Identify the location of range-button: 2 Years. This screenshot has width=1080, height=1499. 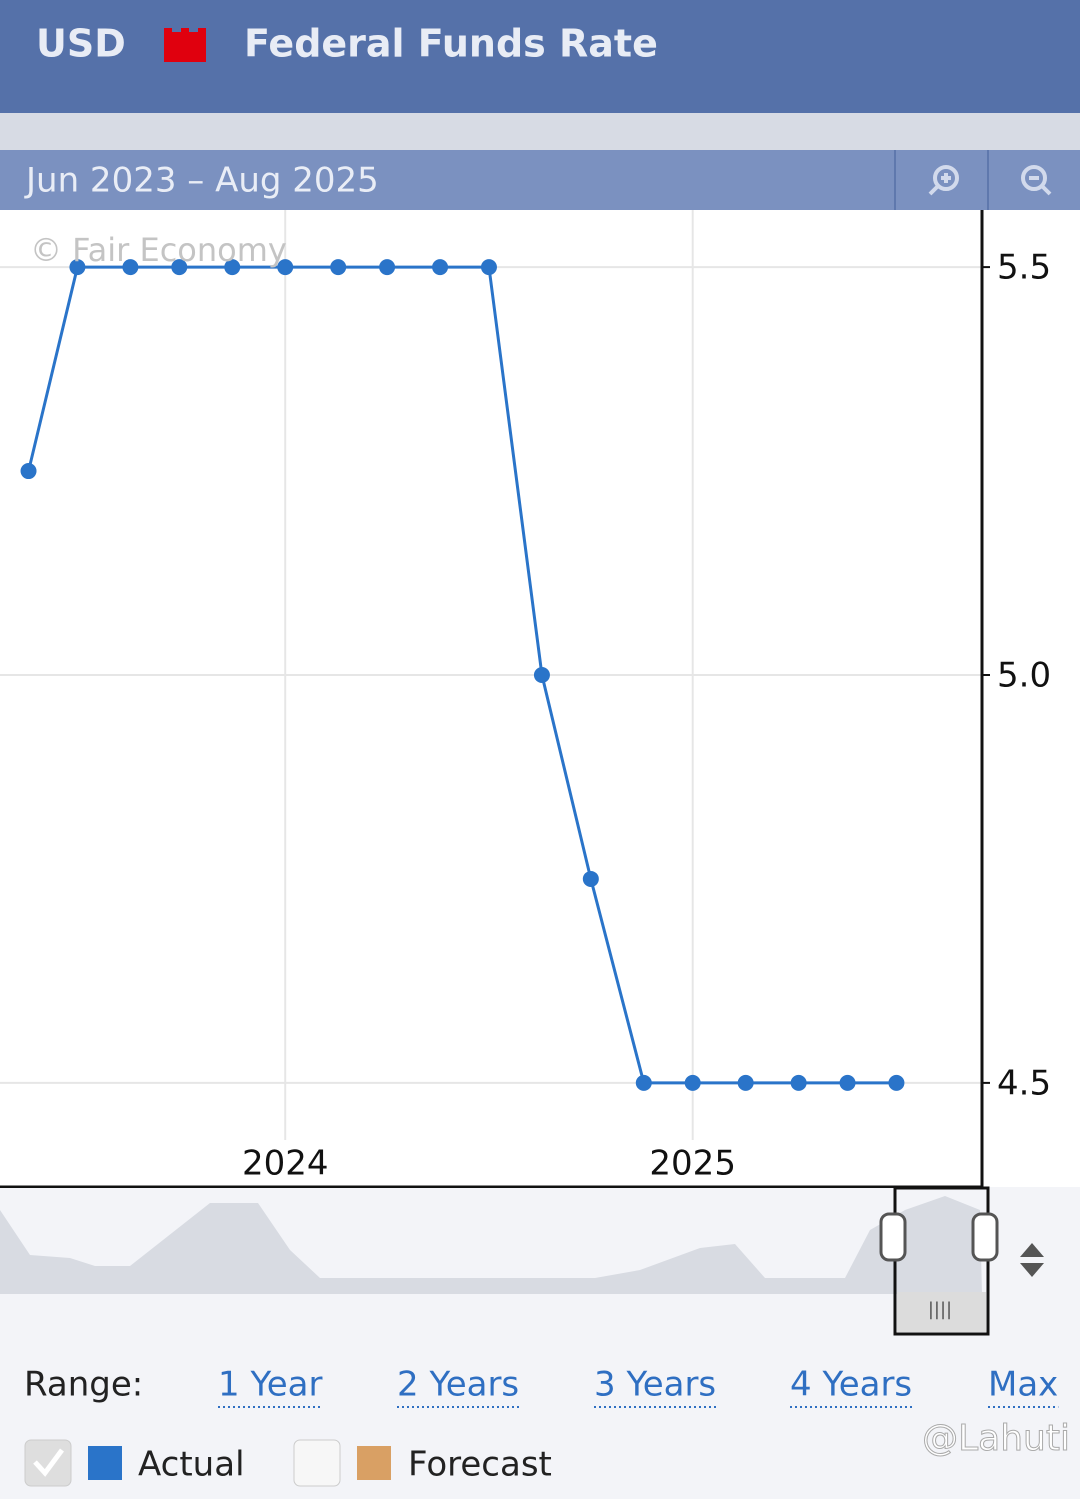
(458, 1385).